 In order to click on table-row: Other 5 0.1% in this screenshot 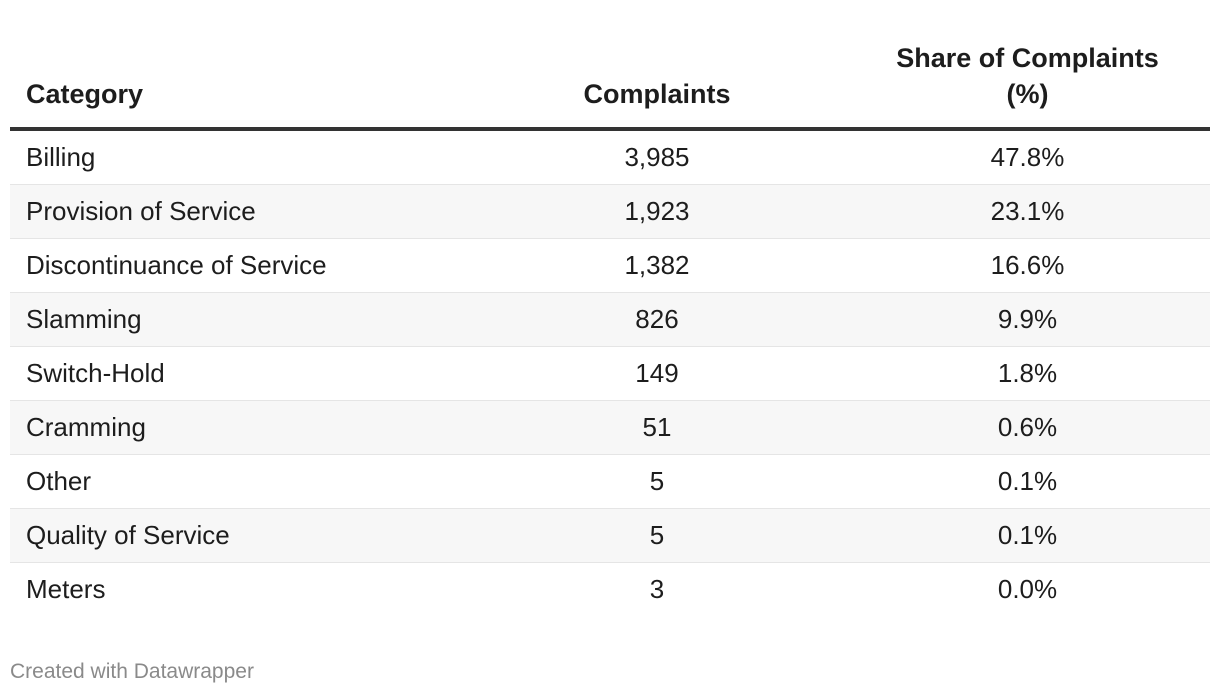, I will do `click(610, 481)`.